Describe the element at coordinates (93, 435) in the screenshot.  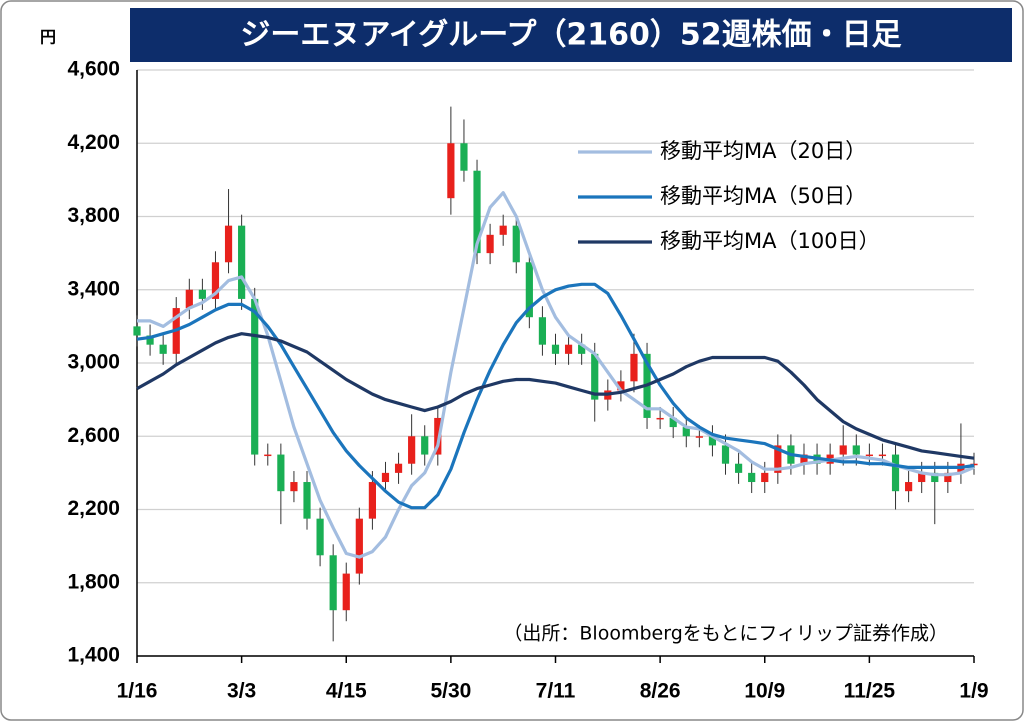
I see `y-tick-label: 2,600` at that location.